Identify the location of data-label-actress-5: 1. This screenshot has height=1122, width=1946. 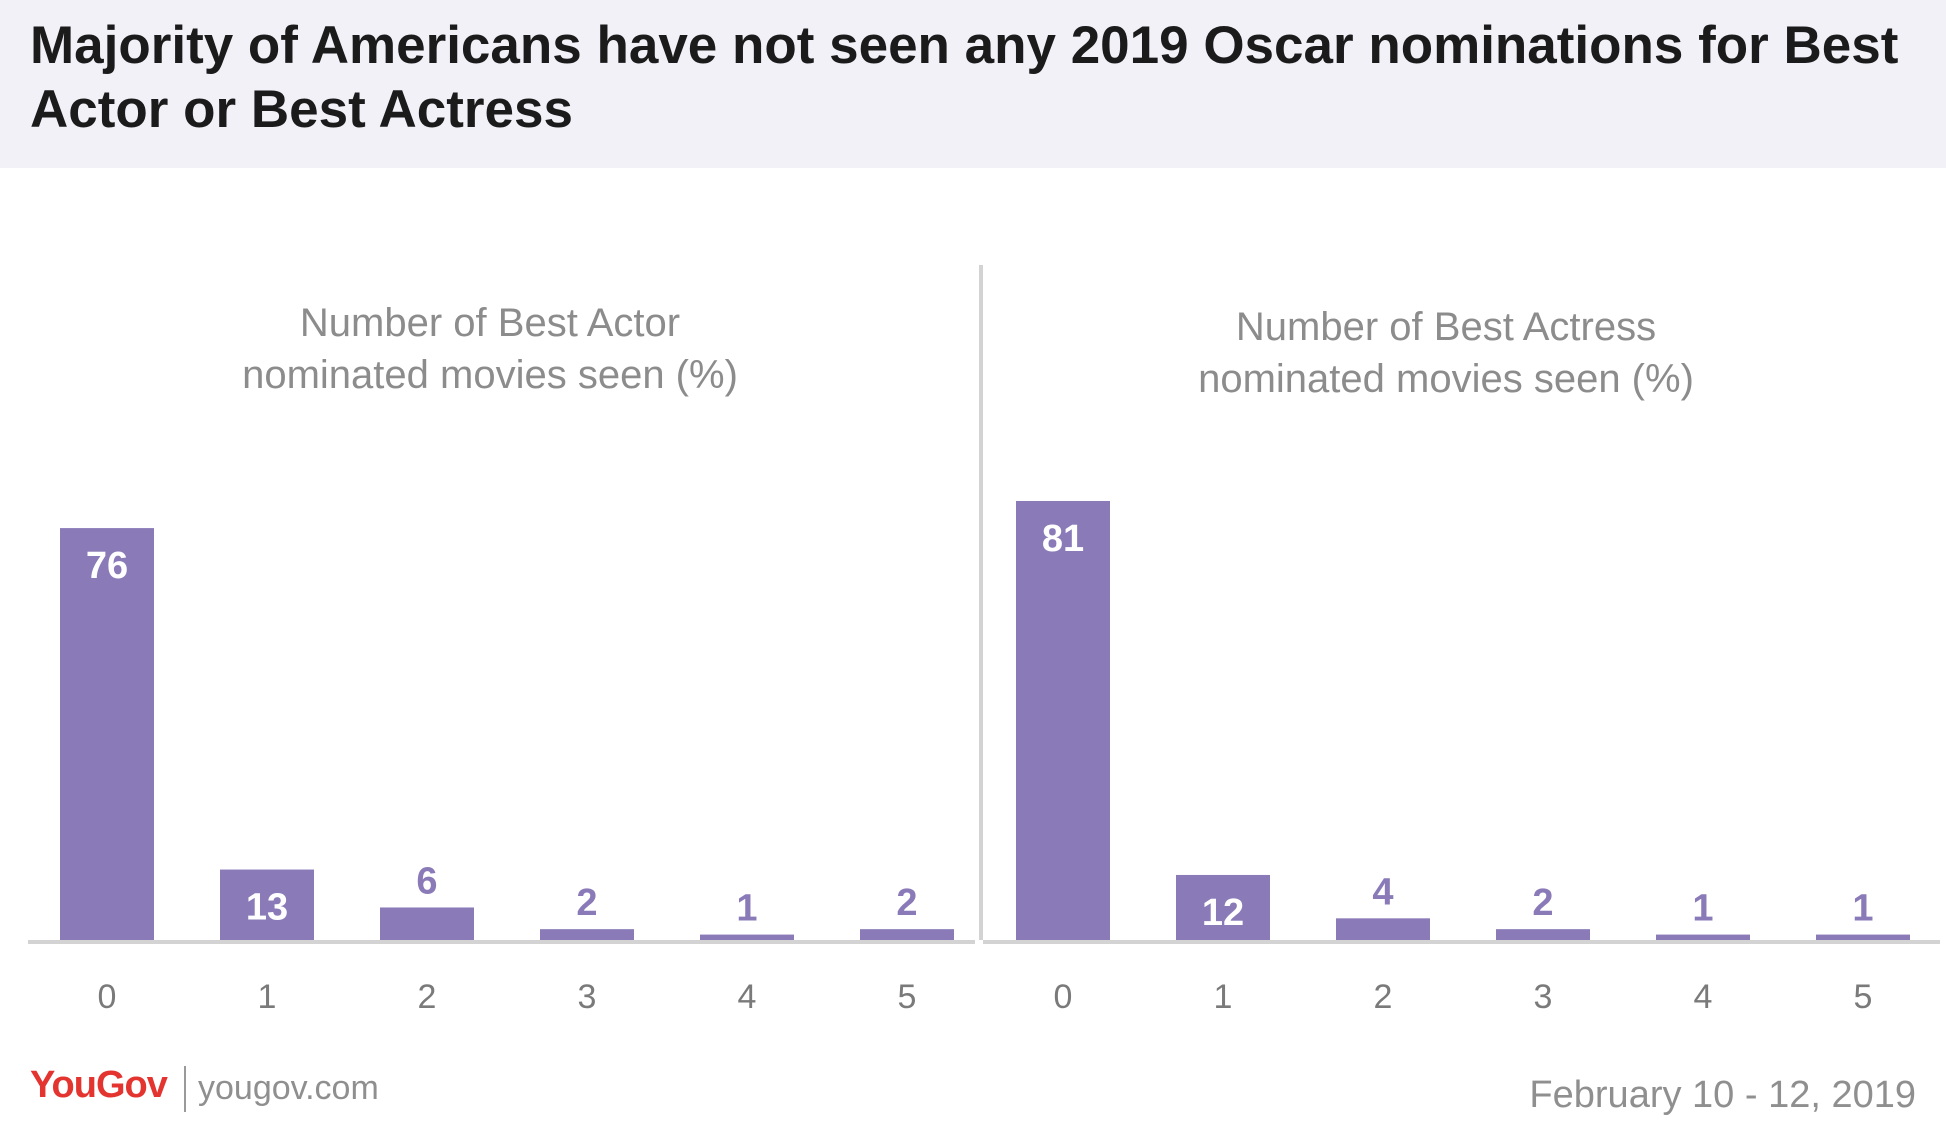
(1862, 909).